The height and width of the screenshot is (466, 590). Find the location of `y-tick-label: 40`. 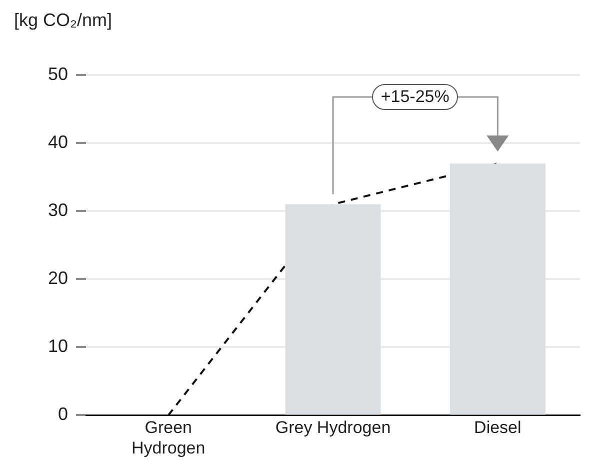

y-tick-label: 40 is located at coordinates (58, 142).